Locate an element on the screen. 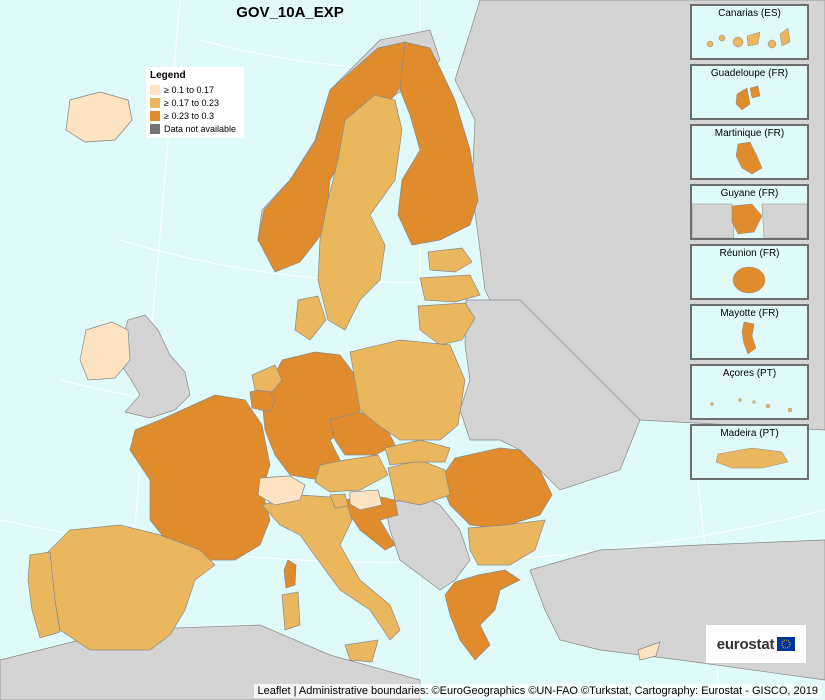 Image resolution: width=825 pixels, height=700 pixels. legend-label: ≥ 0.23 to 0.3 is located at coordinates (189, 115).